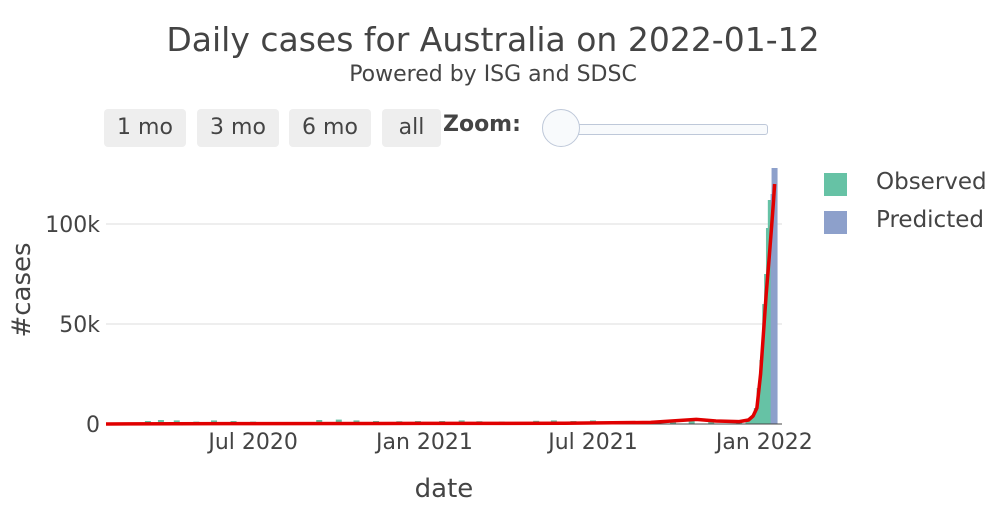 Image resolution: width=1005 pixels, height=511 pixels. What do you see at coordinates (423, 442) in the screenshot?
I see `x-tick-label-1: Jan 2021` at bounding box center [423, 442].